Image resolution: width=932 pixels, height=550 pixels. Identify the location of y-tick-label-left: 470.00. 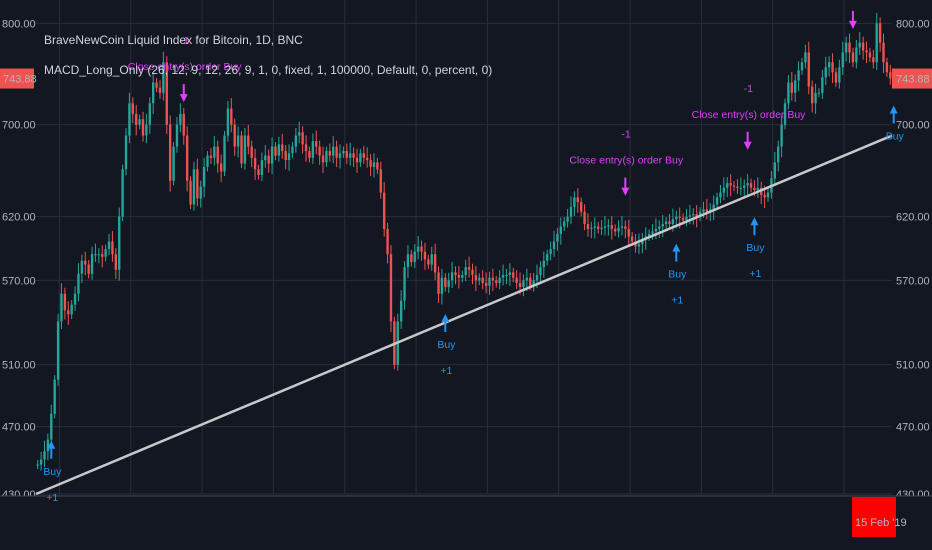
(19, 428).